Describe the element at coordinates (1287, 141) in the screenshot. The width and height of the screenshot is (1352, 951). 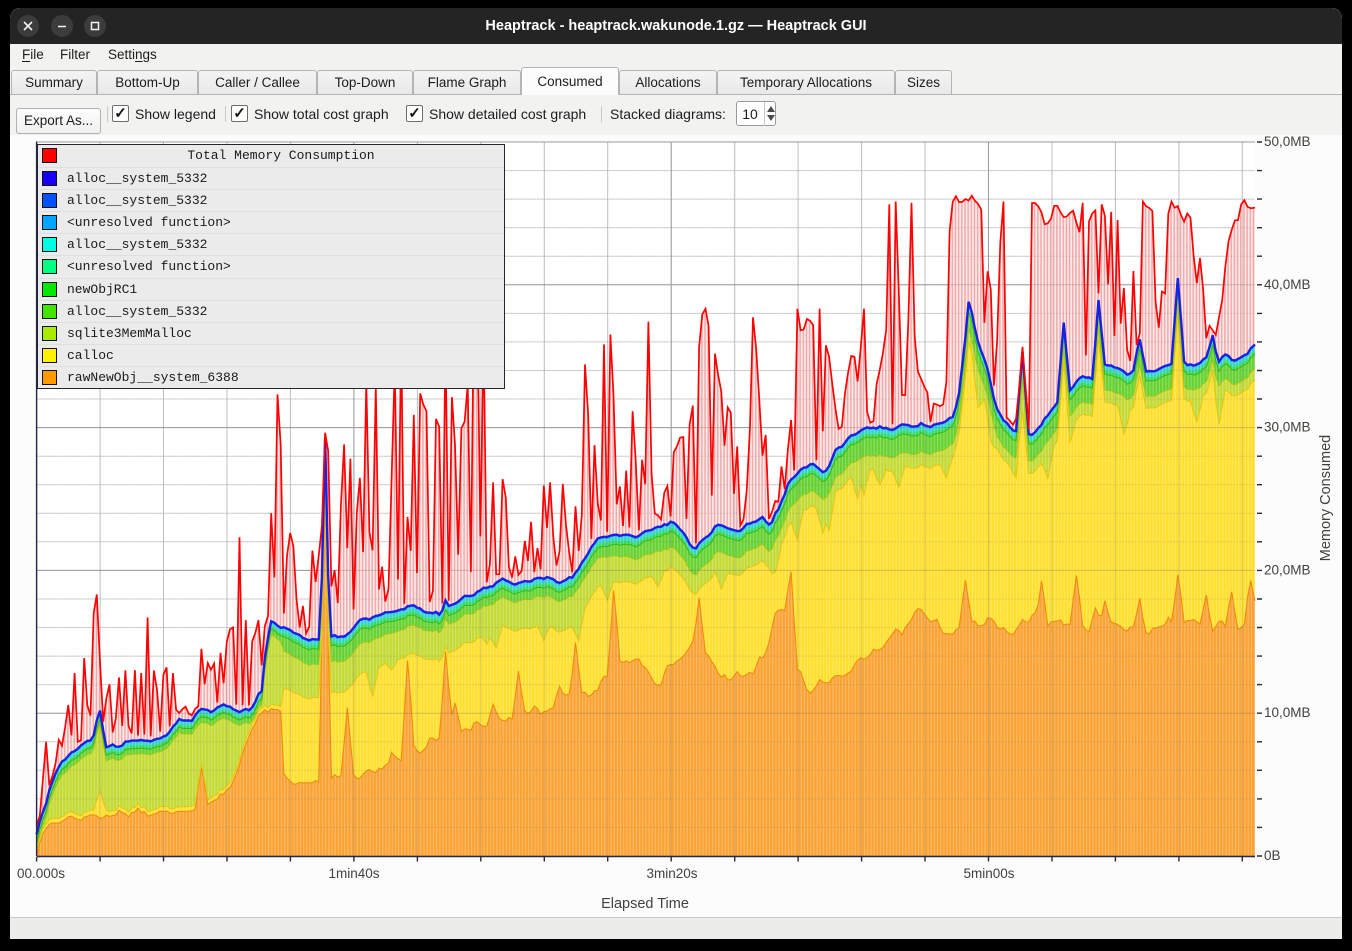
I see `svg-text: 50,0MB` at that location.